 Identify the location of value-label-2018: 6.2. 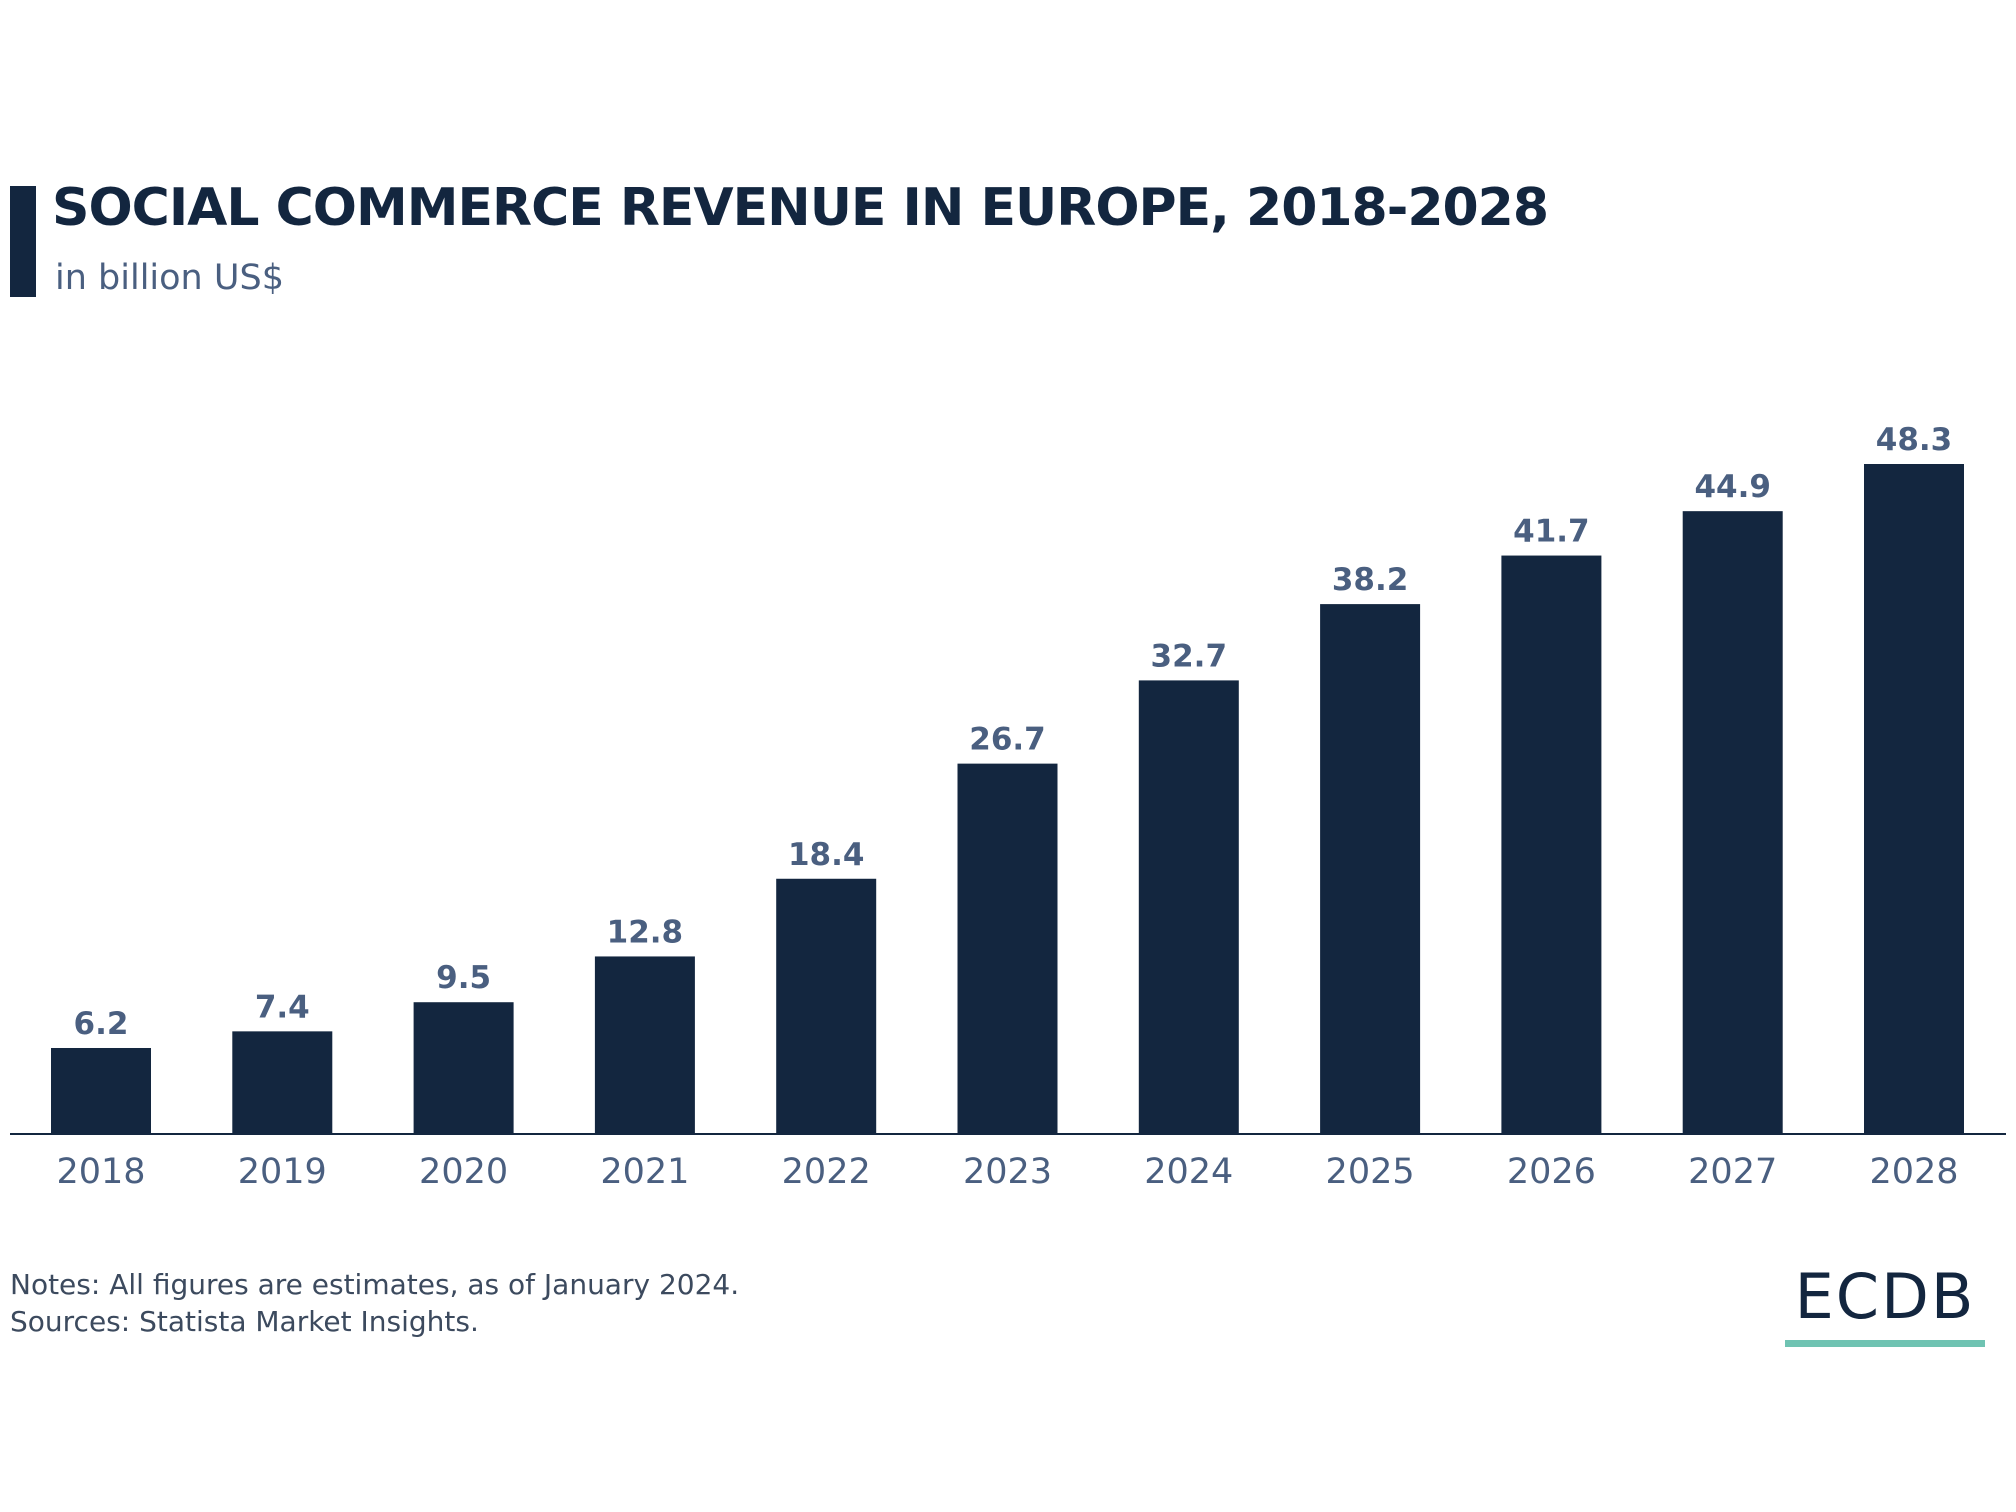
(101, 1024).